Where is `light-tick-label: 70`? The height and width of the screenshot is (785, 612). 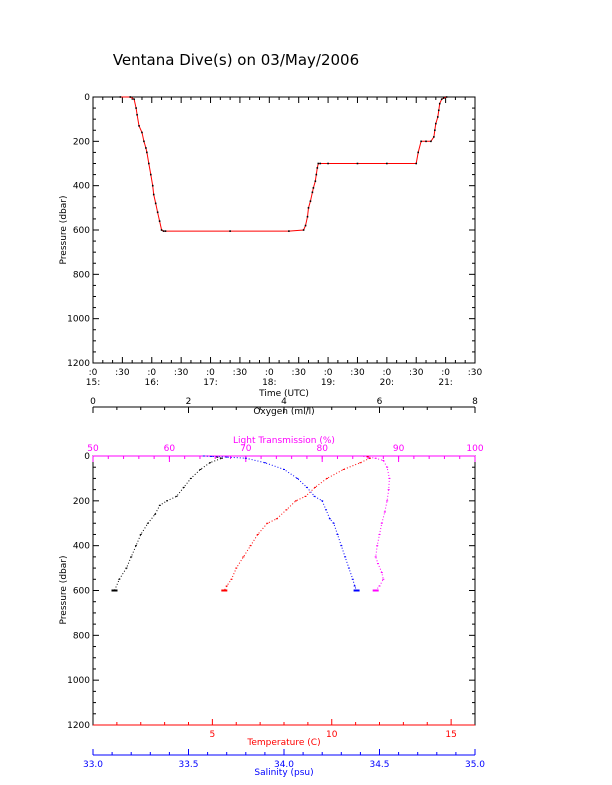
light-tick-label: 70 is located at coordinates (246, 449).